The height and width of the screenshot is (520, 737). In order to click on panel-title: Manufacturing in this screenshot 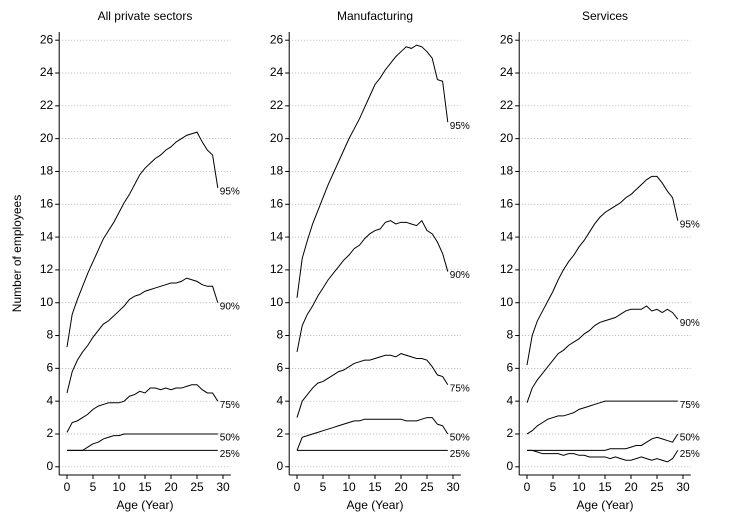, I will do `click(375, 16)`.